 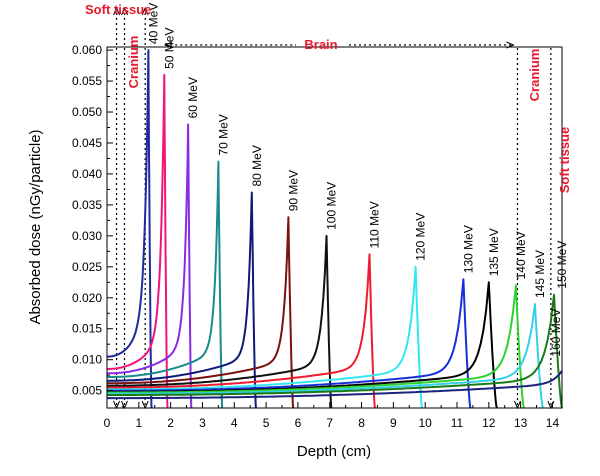 What do you see at coordinates (540, 274) in the screenshot?
I see `curve-label-145-mev: 145 MeV` at bounding box center [540, 274].